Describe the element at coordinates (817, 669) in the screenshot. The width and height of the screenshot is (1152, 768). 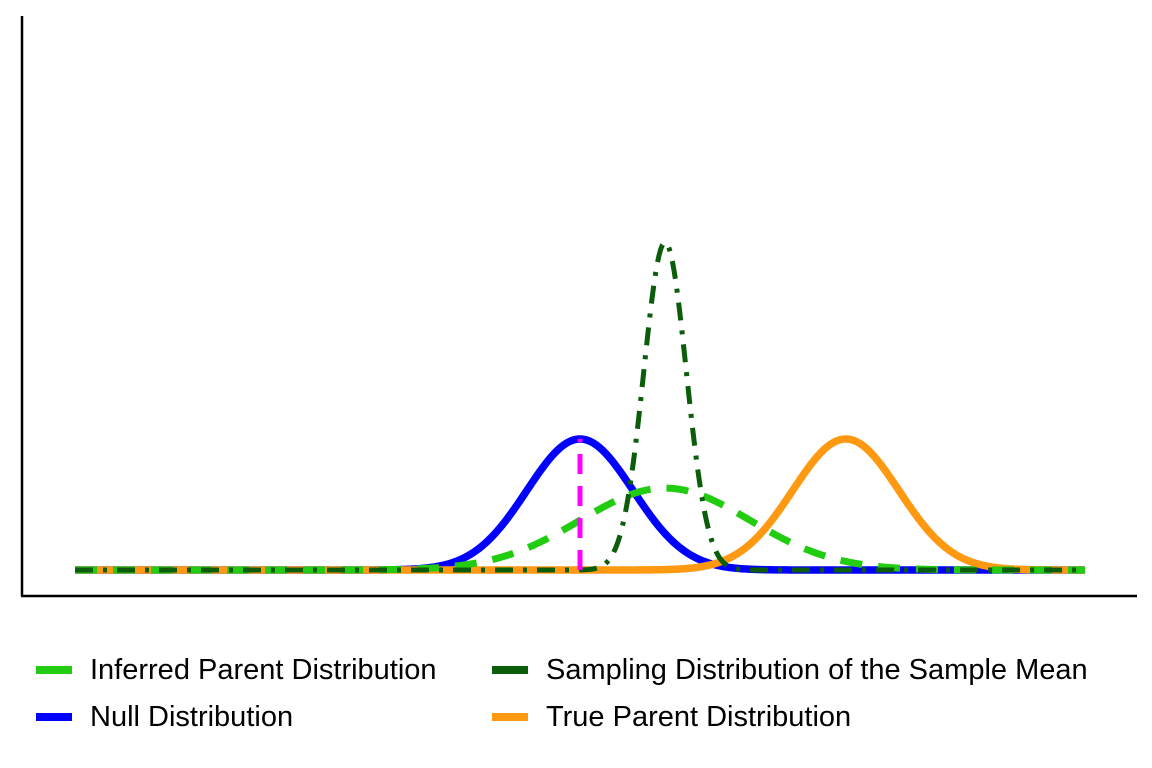
I see `legend-label: Sampling Distribution of the Sample Mean` at that location.